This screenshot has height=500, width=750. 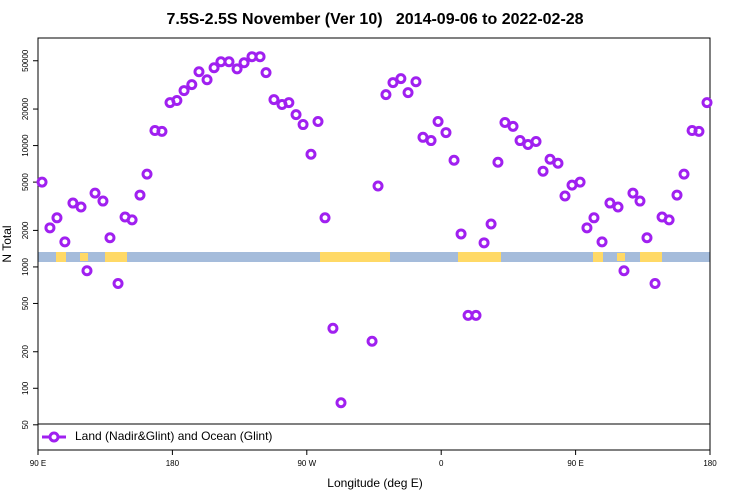 What do you see at coordinates (25, 266) in the screenshot?
I see `y-tick-label: 1000` at bounding box center [25, 266].